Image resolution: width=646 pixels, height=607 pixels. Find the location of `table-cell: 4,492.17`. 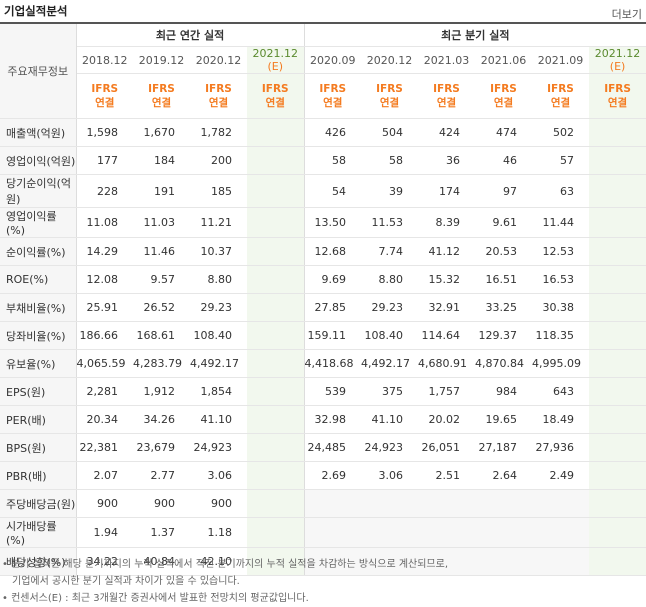

table-cell: 4,492.17 is located at coordinates (390, 363).